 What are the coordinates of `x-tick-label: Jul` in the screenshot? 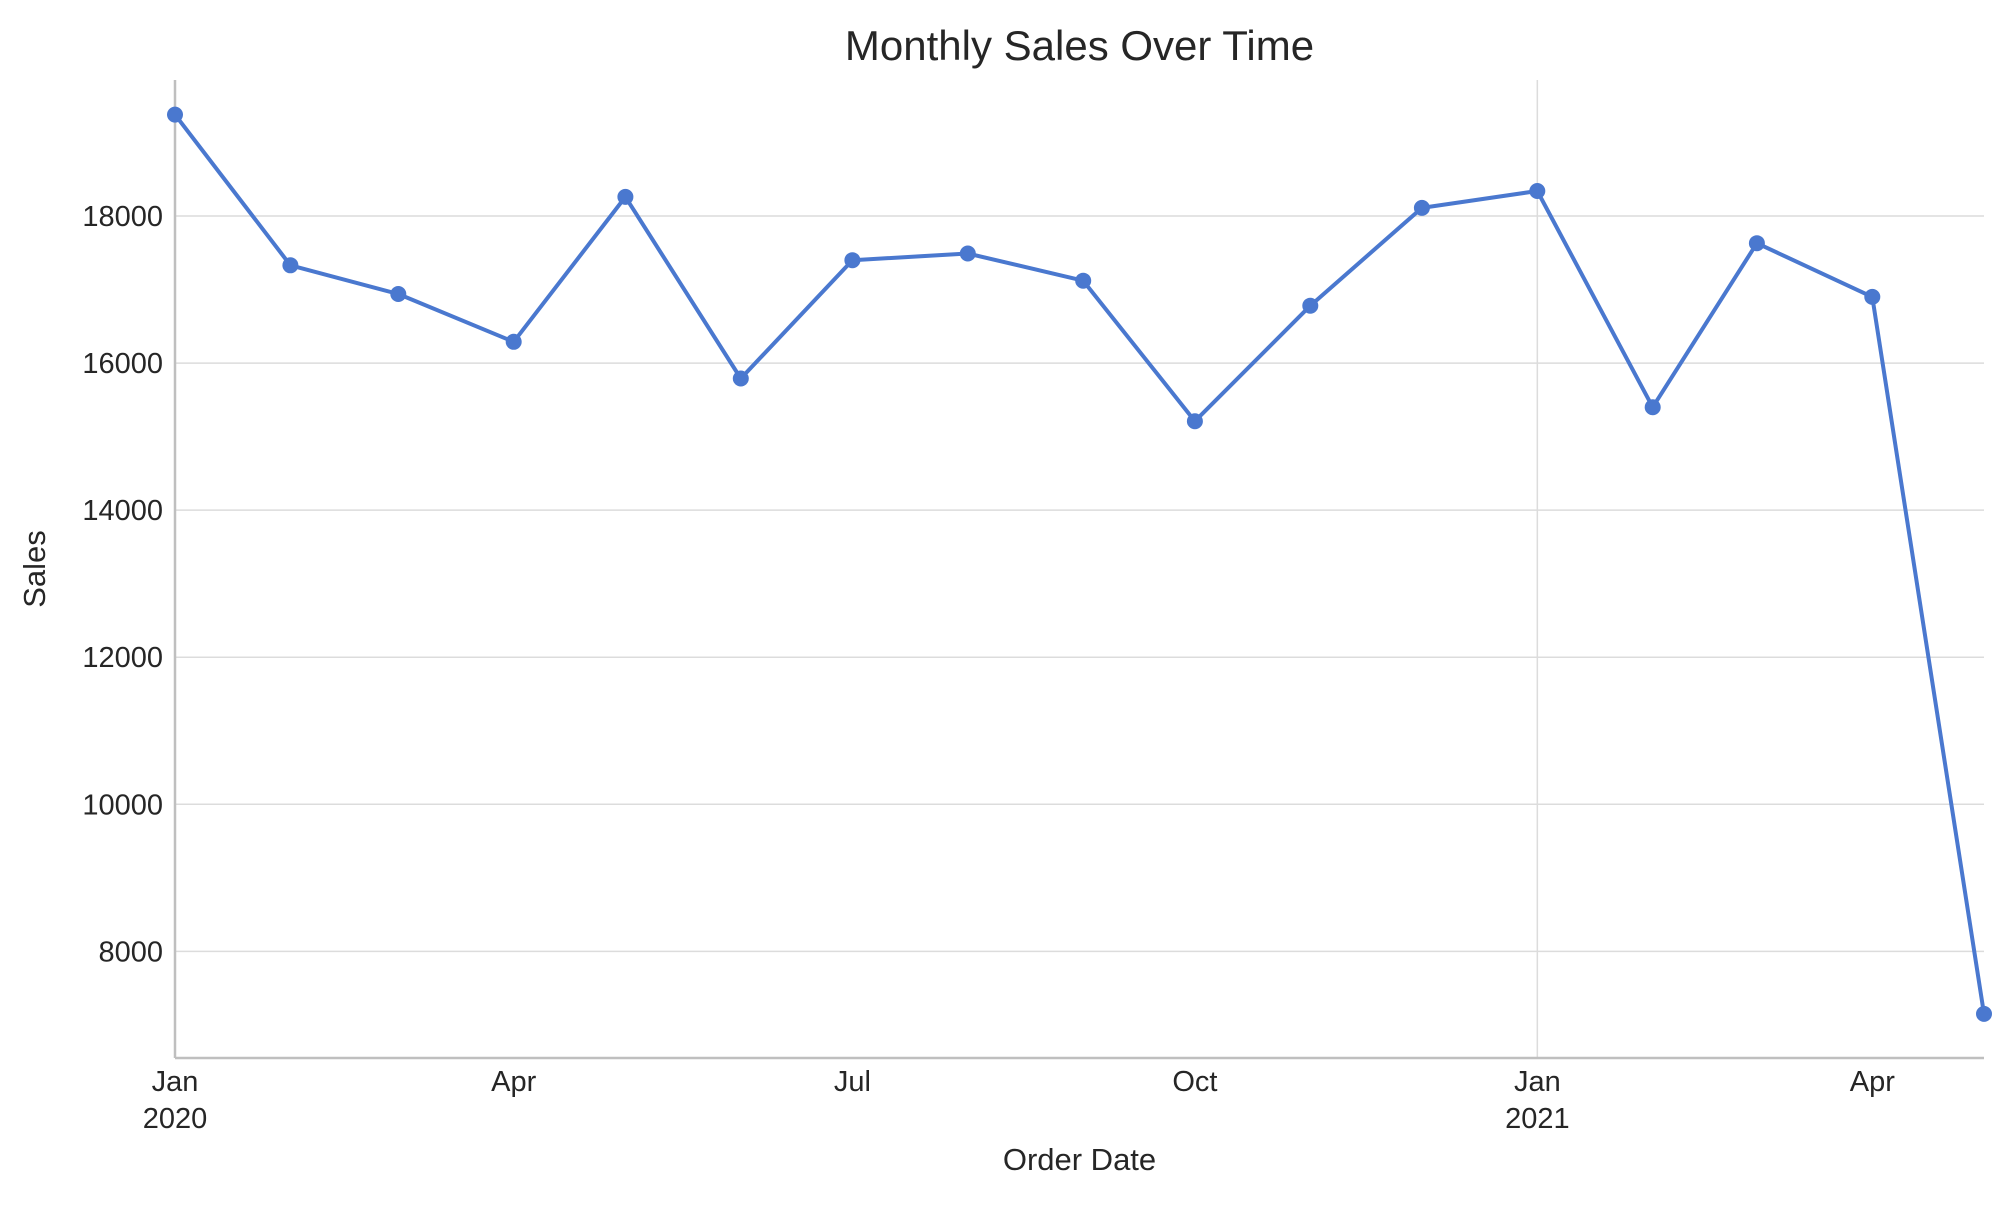 It's located at (852, 1082).